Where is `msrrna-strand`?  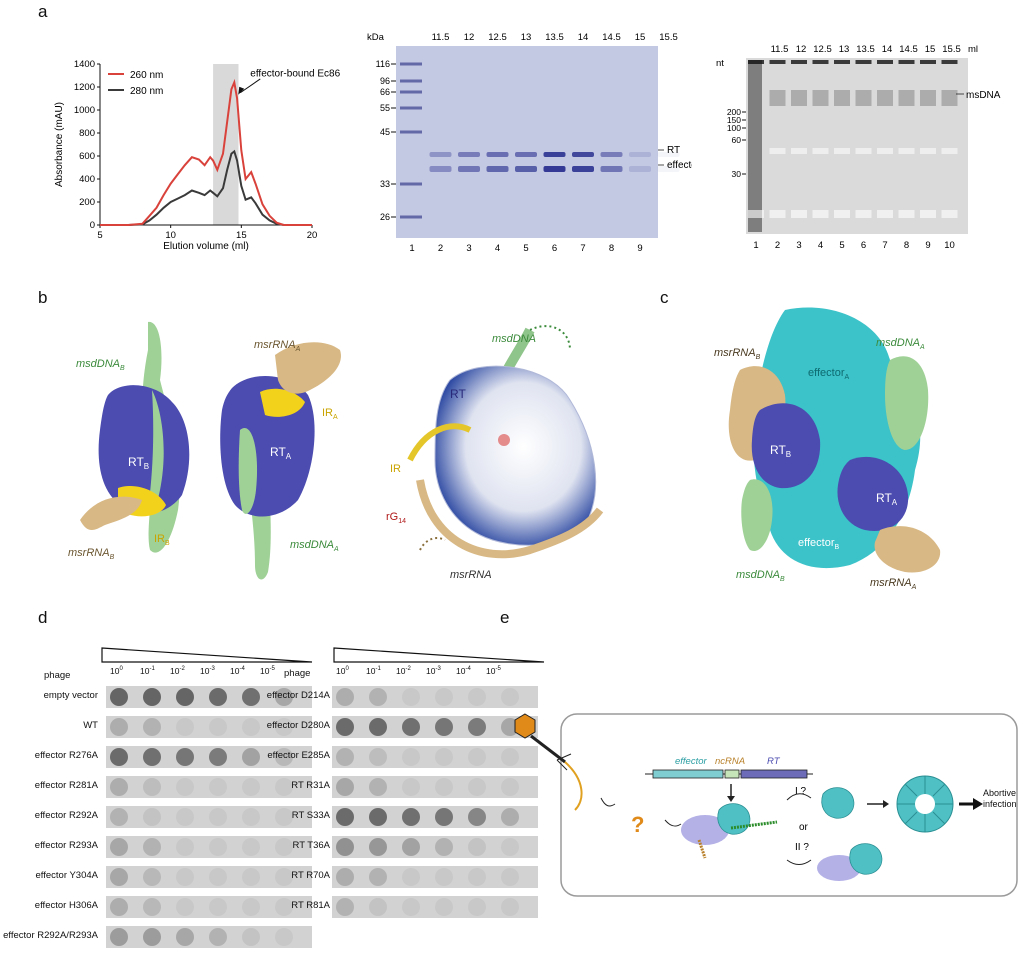 msrrna-strand is located at coordinates (702, 849).